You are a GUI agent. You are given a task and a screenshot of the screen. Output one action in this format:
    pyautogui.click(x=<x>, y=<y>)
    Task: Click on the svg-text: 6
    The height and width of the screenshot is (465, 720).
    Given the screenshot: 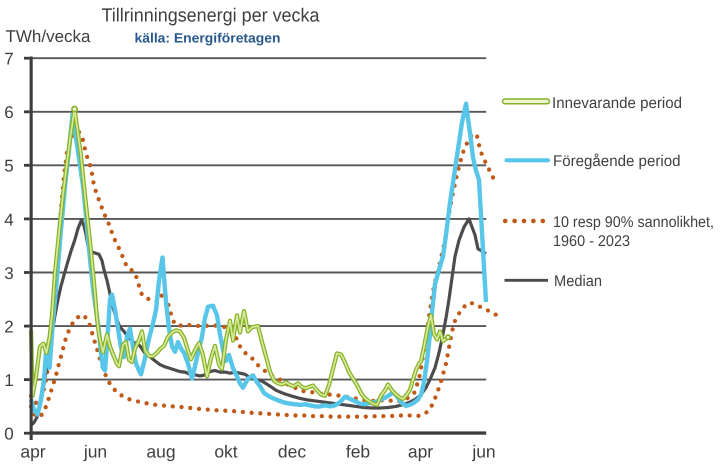 What is the action you would take?
    pyautogui.click(x=8, y=112)
    